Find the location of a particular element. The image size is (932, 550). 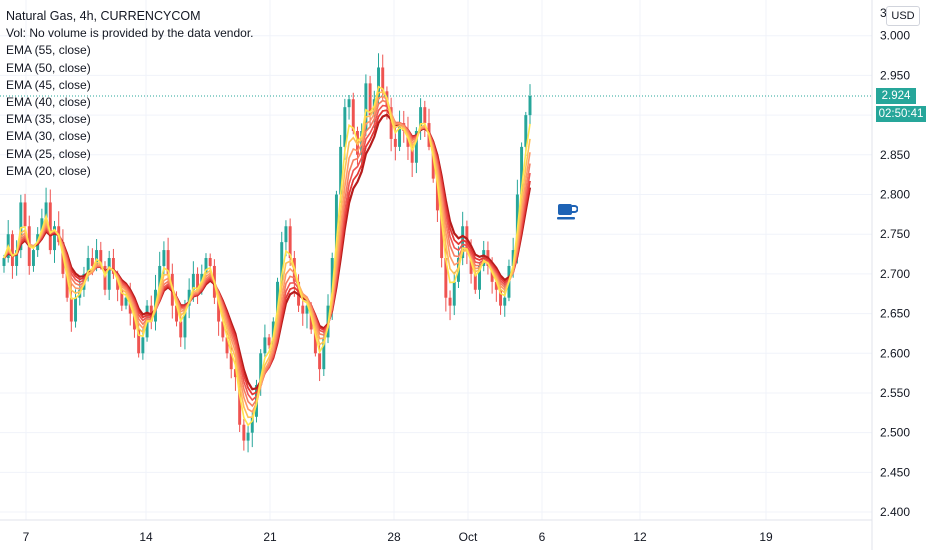

legend-ema-55: EMA (55, close) is located at coordinates (48, 50).